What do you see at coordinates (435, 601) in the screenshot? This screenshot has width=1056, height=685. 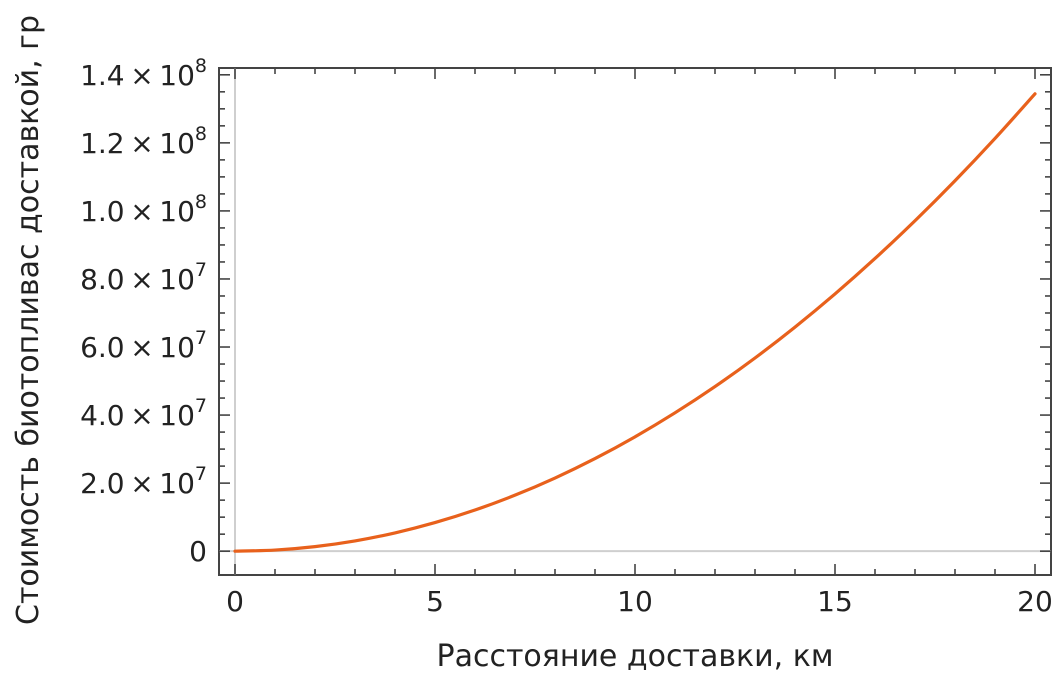 I see `x-tick-label: 5` at bounding box center [435, 601].